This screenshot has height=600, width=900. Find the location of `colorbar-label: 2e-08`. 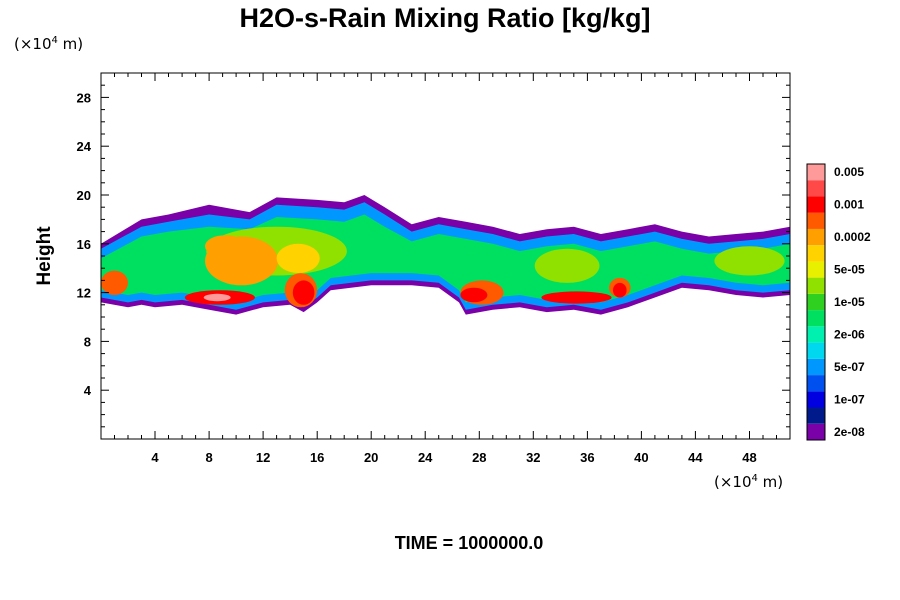

colorbar-label: 2e-08 is located at coordinates (849, 432).